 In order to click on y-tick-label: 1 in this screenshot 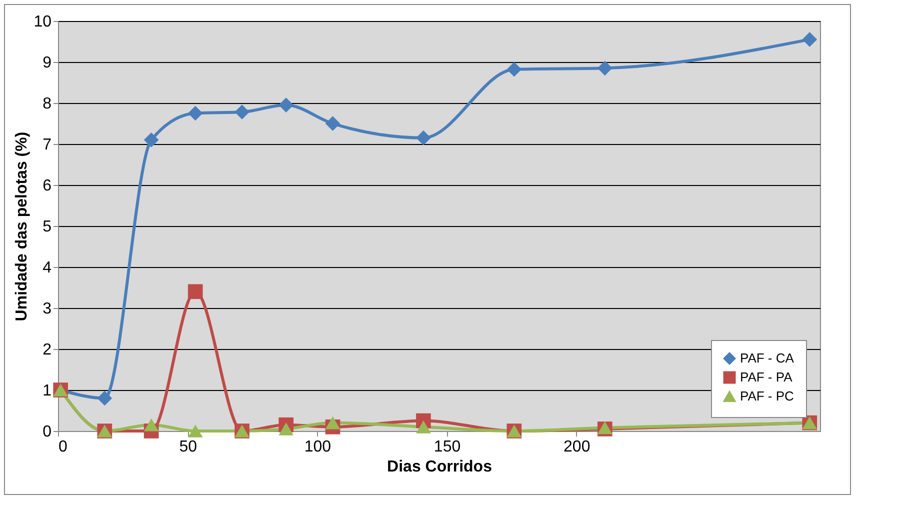, I will do `click(47, 391)`.